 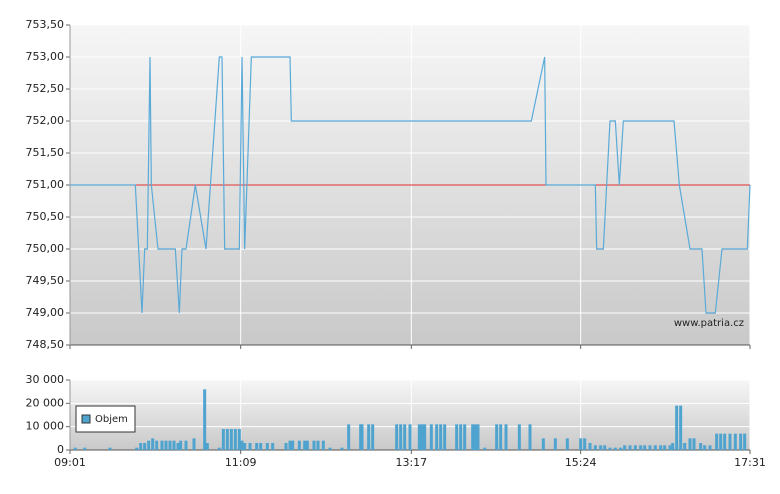 I want to click on y-tick-label: 753,50, so click(x=45, y=24).